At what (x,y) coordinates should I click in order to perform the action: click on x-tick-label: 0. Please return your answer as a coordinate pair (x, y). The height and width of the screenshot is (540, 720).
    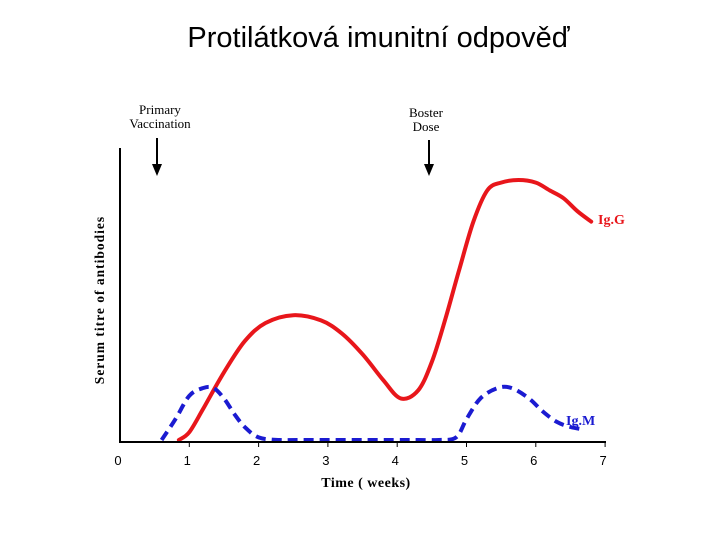
    Looking at the image, I should click on (117, 460).